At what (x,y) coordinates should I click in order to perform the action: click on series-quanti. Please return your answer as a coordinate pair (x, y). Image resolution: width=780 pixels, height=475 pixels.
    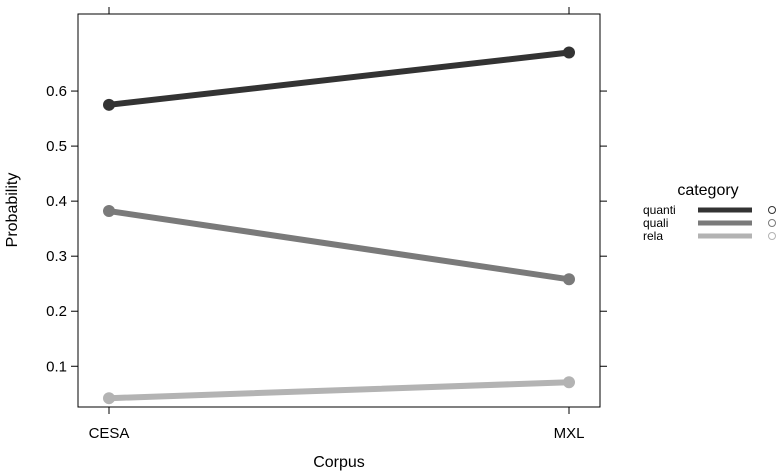
    Looking at the image, I should click on (339, 78).